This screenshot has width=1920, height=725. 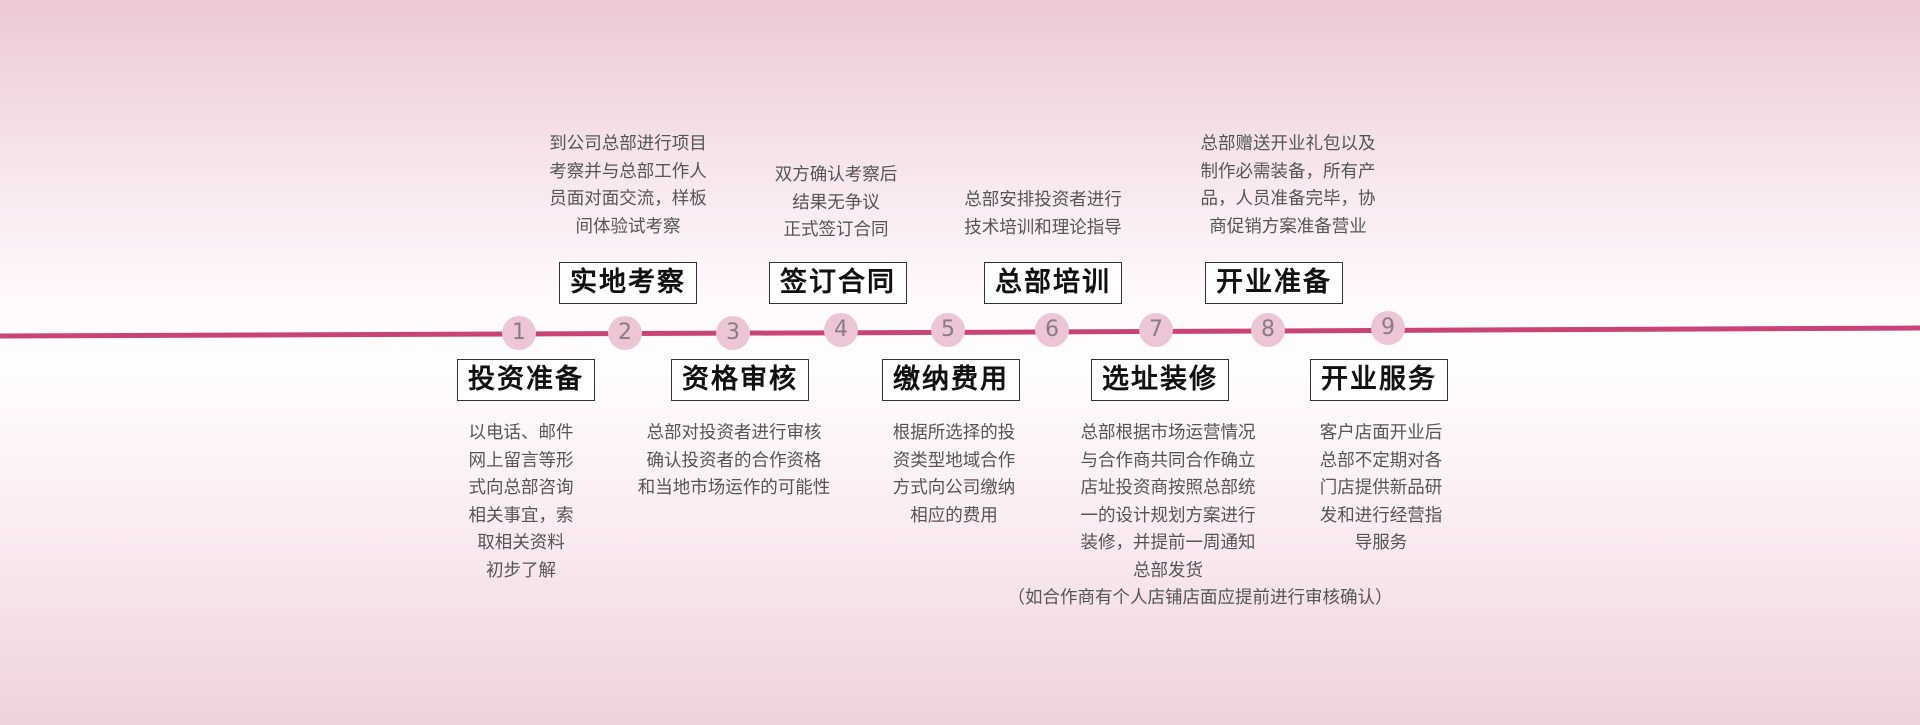 I want to click on step-title-7: 选址装修, so click(x=1160, y=380).